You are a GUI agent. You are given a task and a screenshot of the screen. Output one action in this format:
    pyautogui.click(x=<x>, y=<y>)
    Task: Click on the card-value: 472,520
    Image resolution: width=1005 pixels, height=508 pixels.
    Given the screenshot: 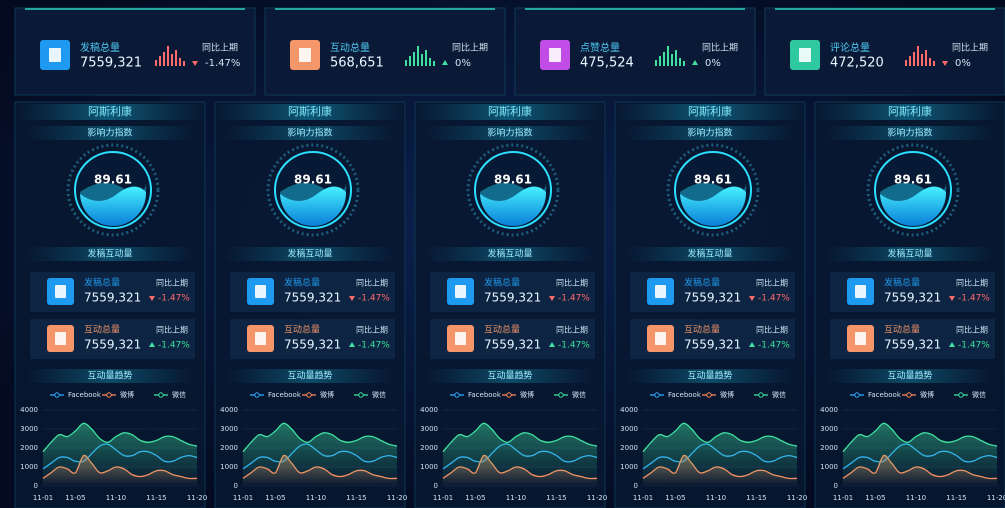 What is the action you would take?
    pyautogui.click(x=857, y=63)
    